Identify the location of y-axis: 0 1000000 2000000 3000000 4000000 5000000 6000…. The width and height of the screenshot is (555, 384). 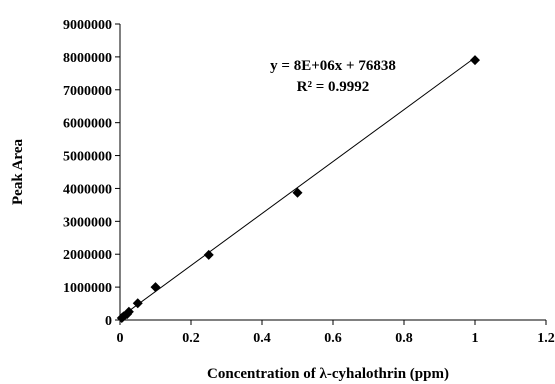
(92, 173).